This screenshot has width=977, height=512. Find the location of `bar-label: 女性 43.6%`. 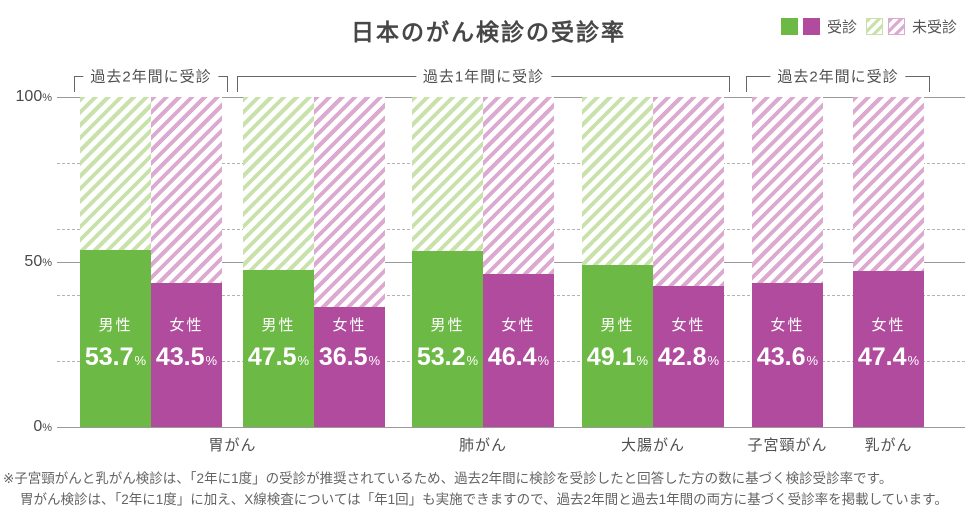

bar-label: 女性 43.6% is located at coordinates (787, 345).